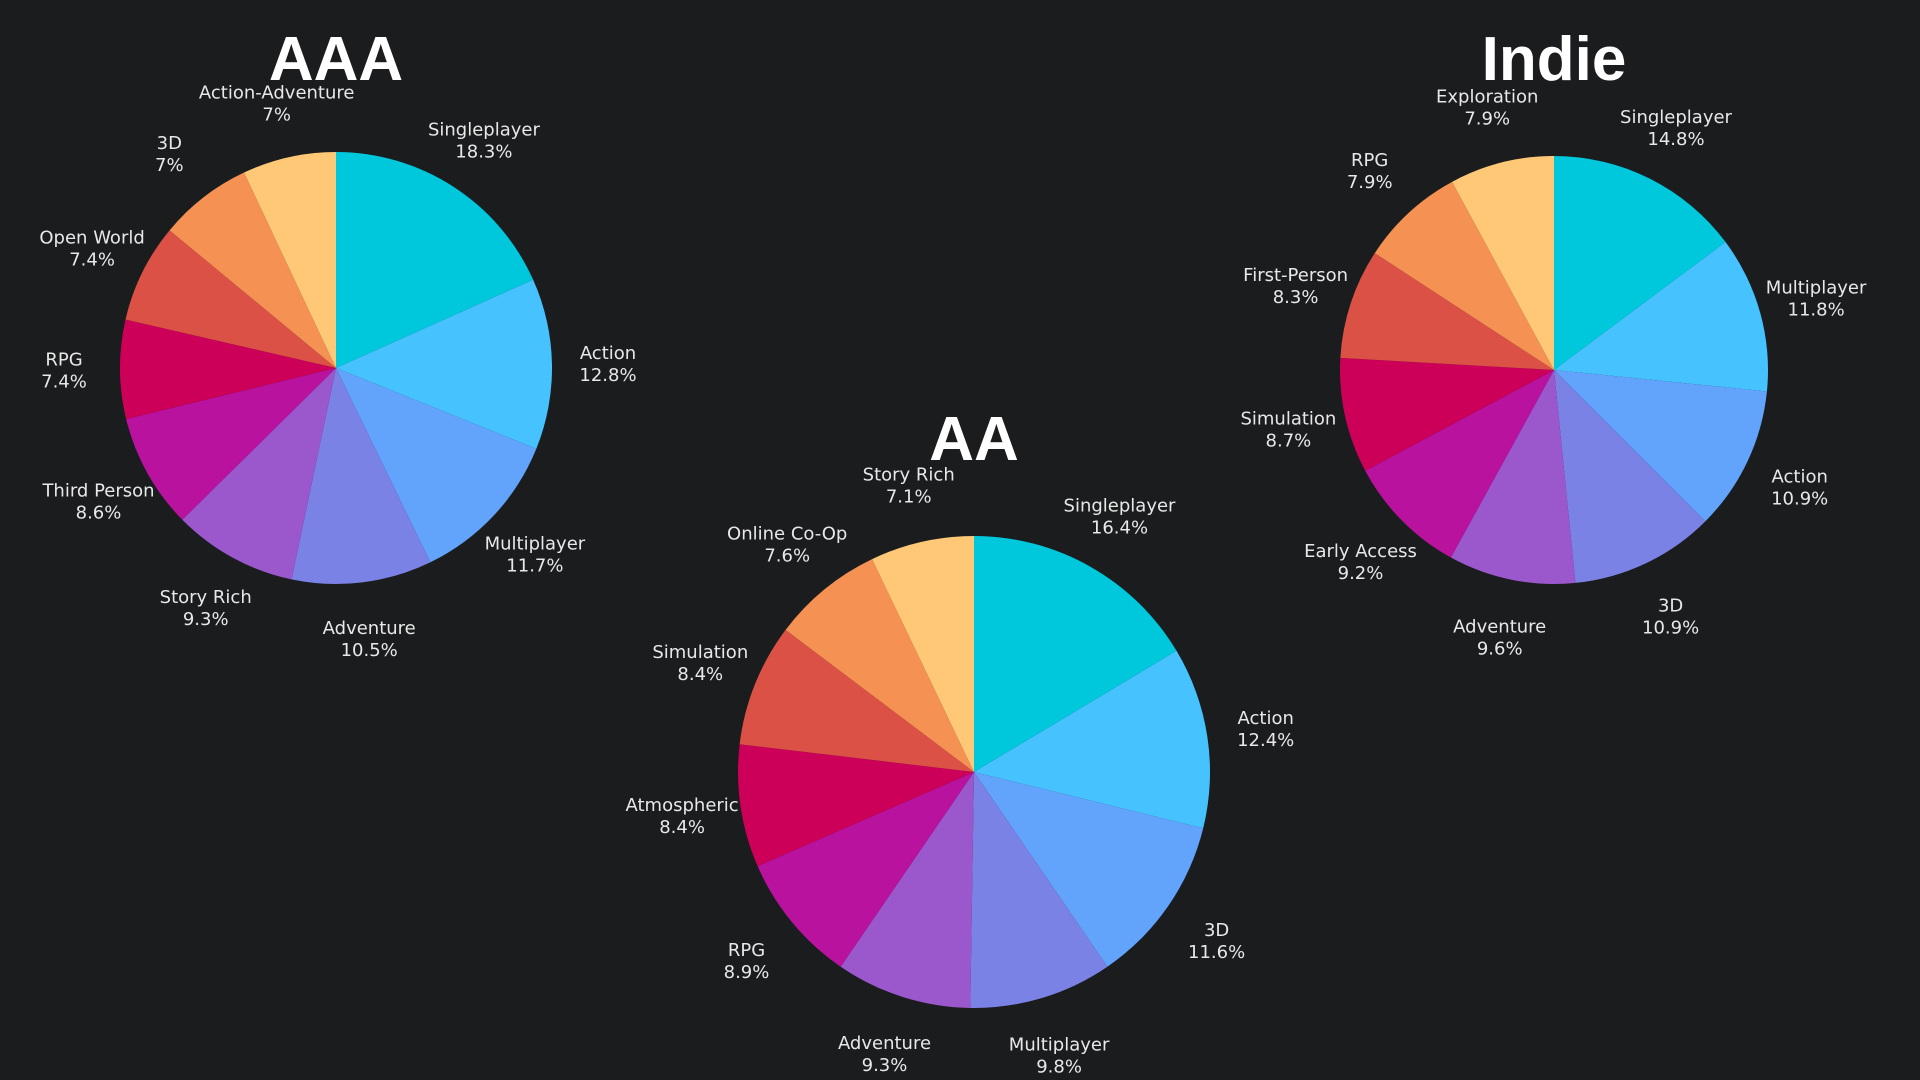  I want to click on slice-label-first-person: First-Person 8.3%, so click(1295, 286).